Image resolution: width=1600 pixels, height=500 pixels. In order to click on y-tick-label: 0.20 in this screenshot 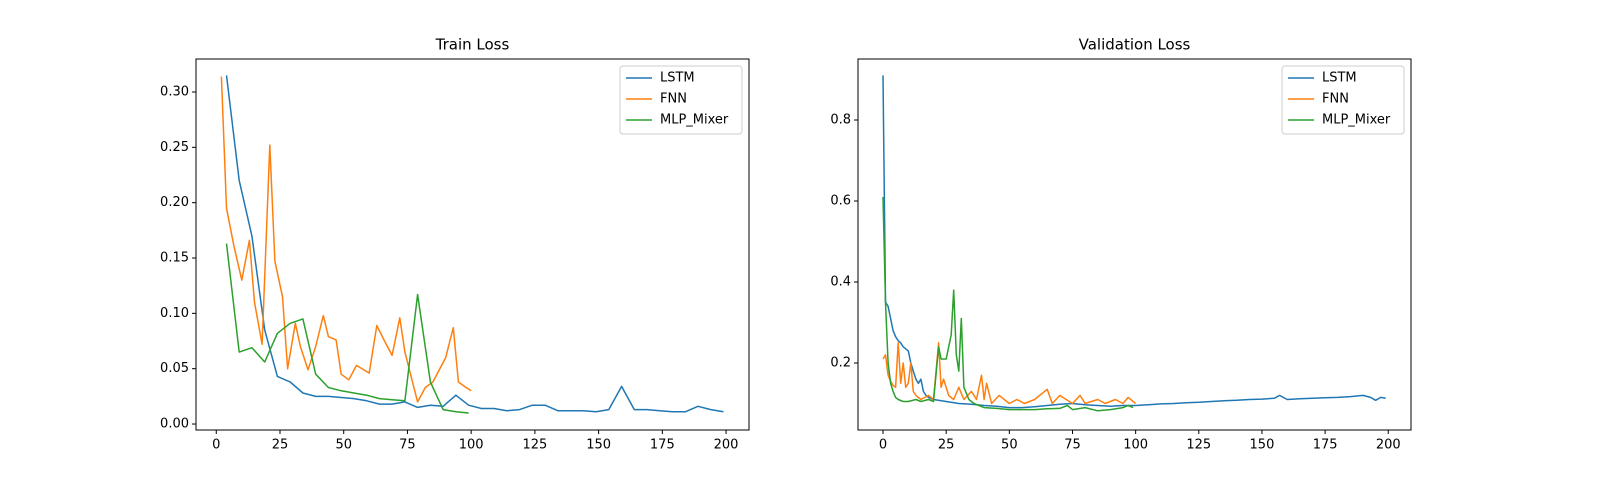, I will do `click(174, 202)`.